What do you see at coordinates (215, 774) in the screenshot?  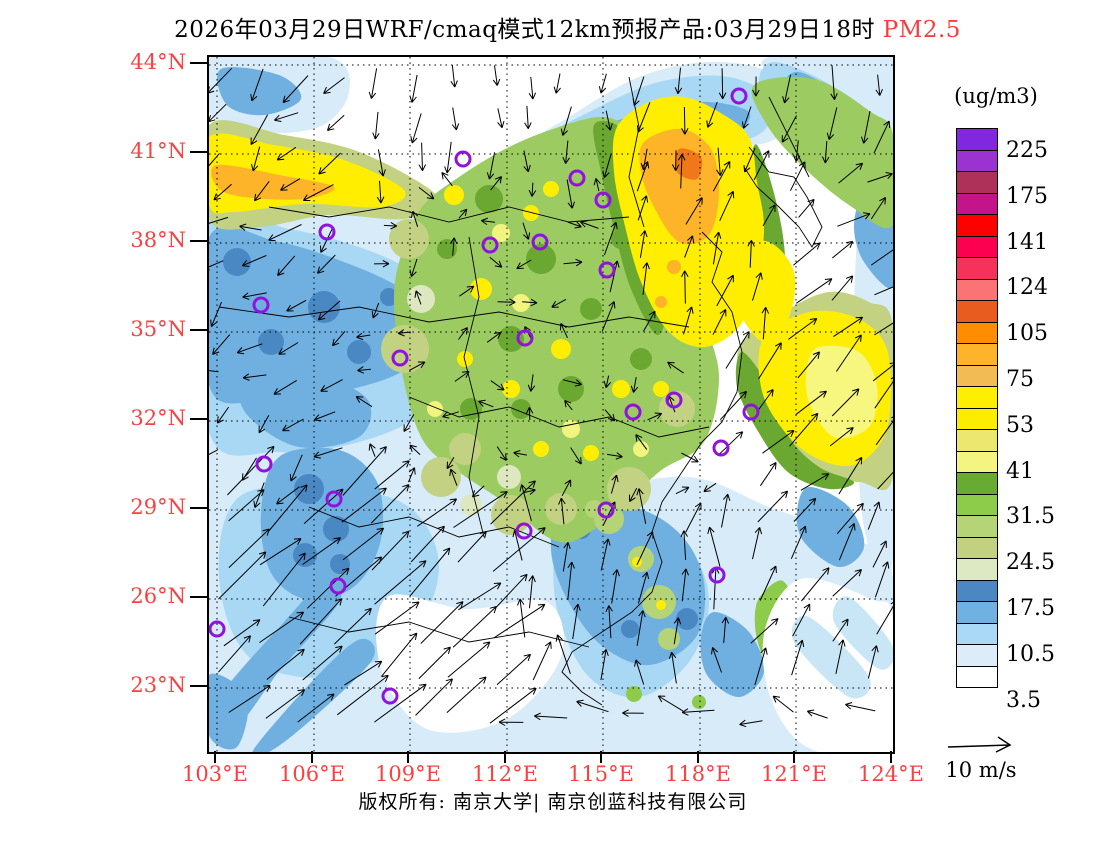 I see `lon-axis-label: 103°E` at bounding box center [215, 774].